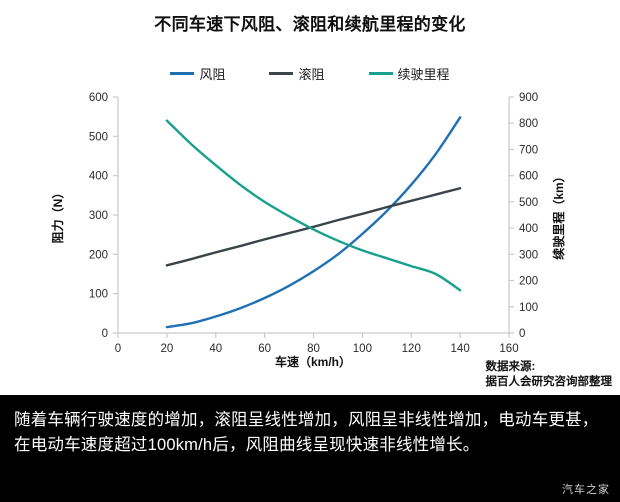 The width and height of the screenshot is (620, 502). Describe the element at coordinates (528, 203) in the screenshot. I see `y-axis-right-tick-label: 500` at that location.